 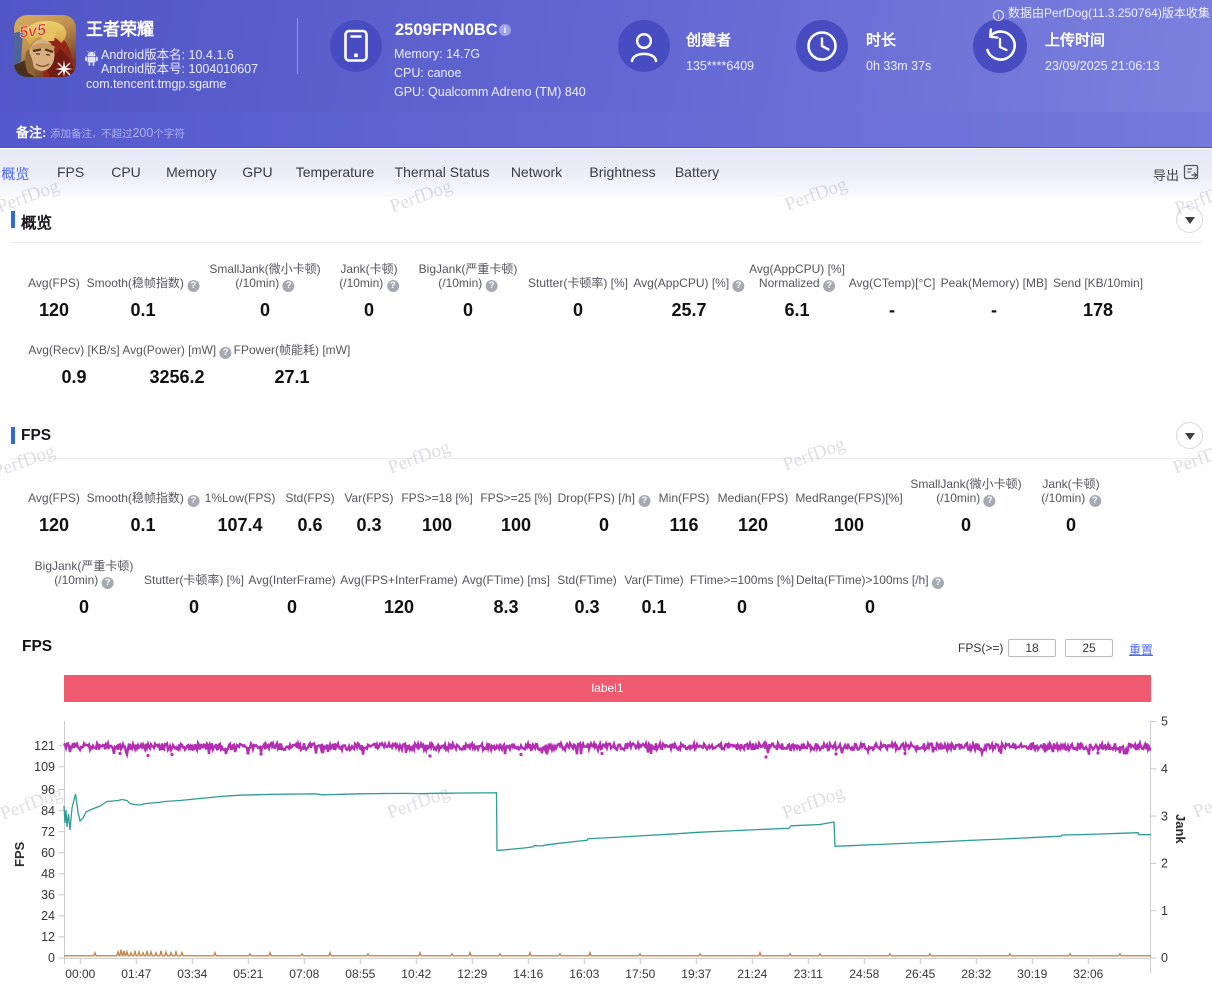 I want to click on svg-text: 21:24, so click(x=752, y=974).